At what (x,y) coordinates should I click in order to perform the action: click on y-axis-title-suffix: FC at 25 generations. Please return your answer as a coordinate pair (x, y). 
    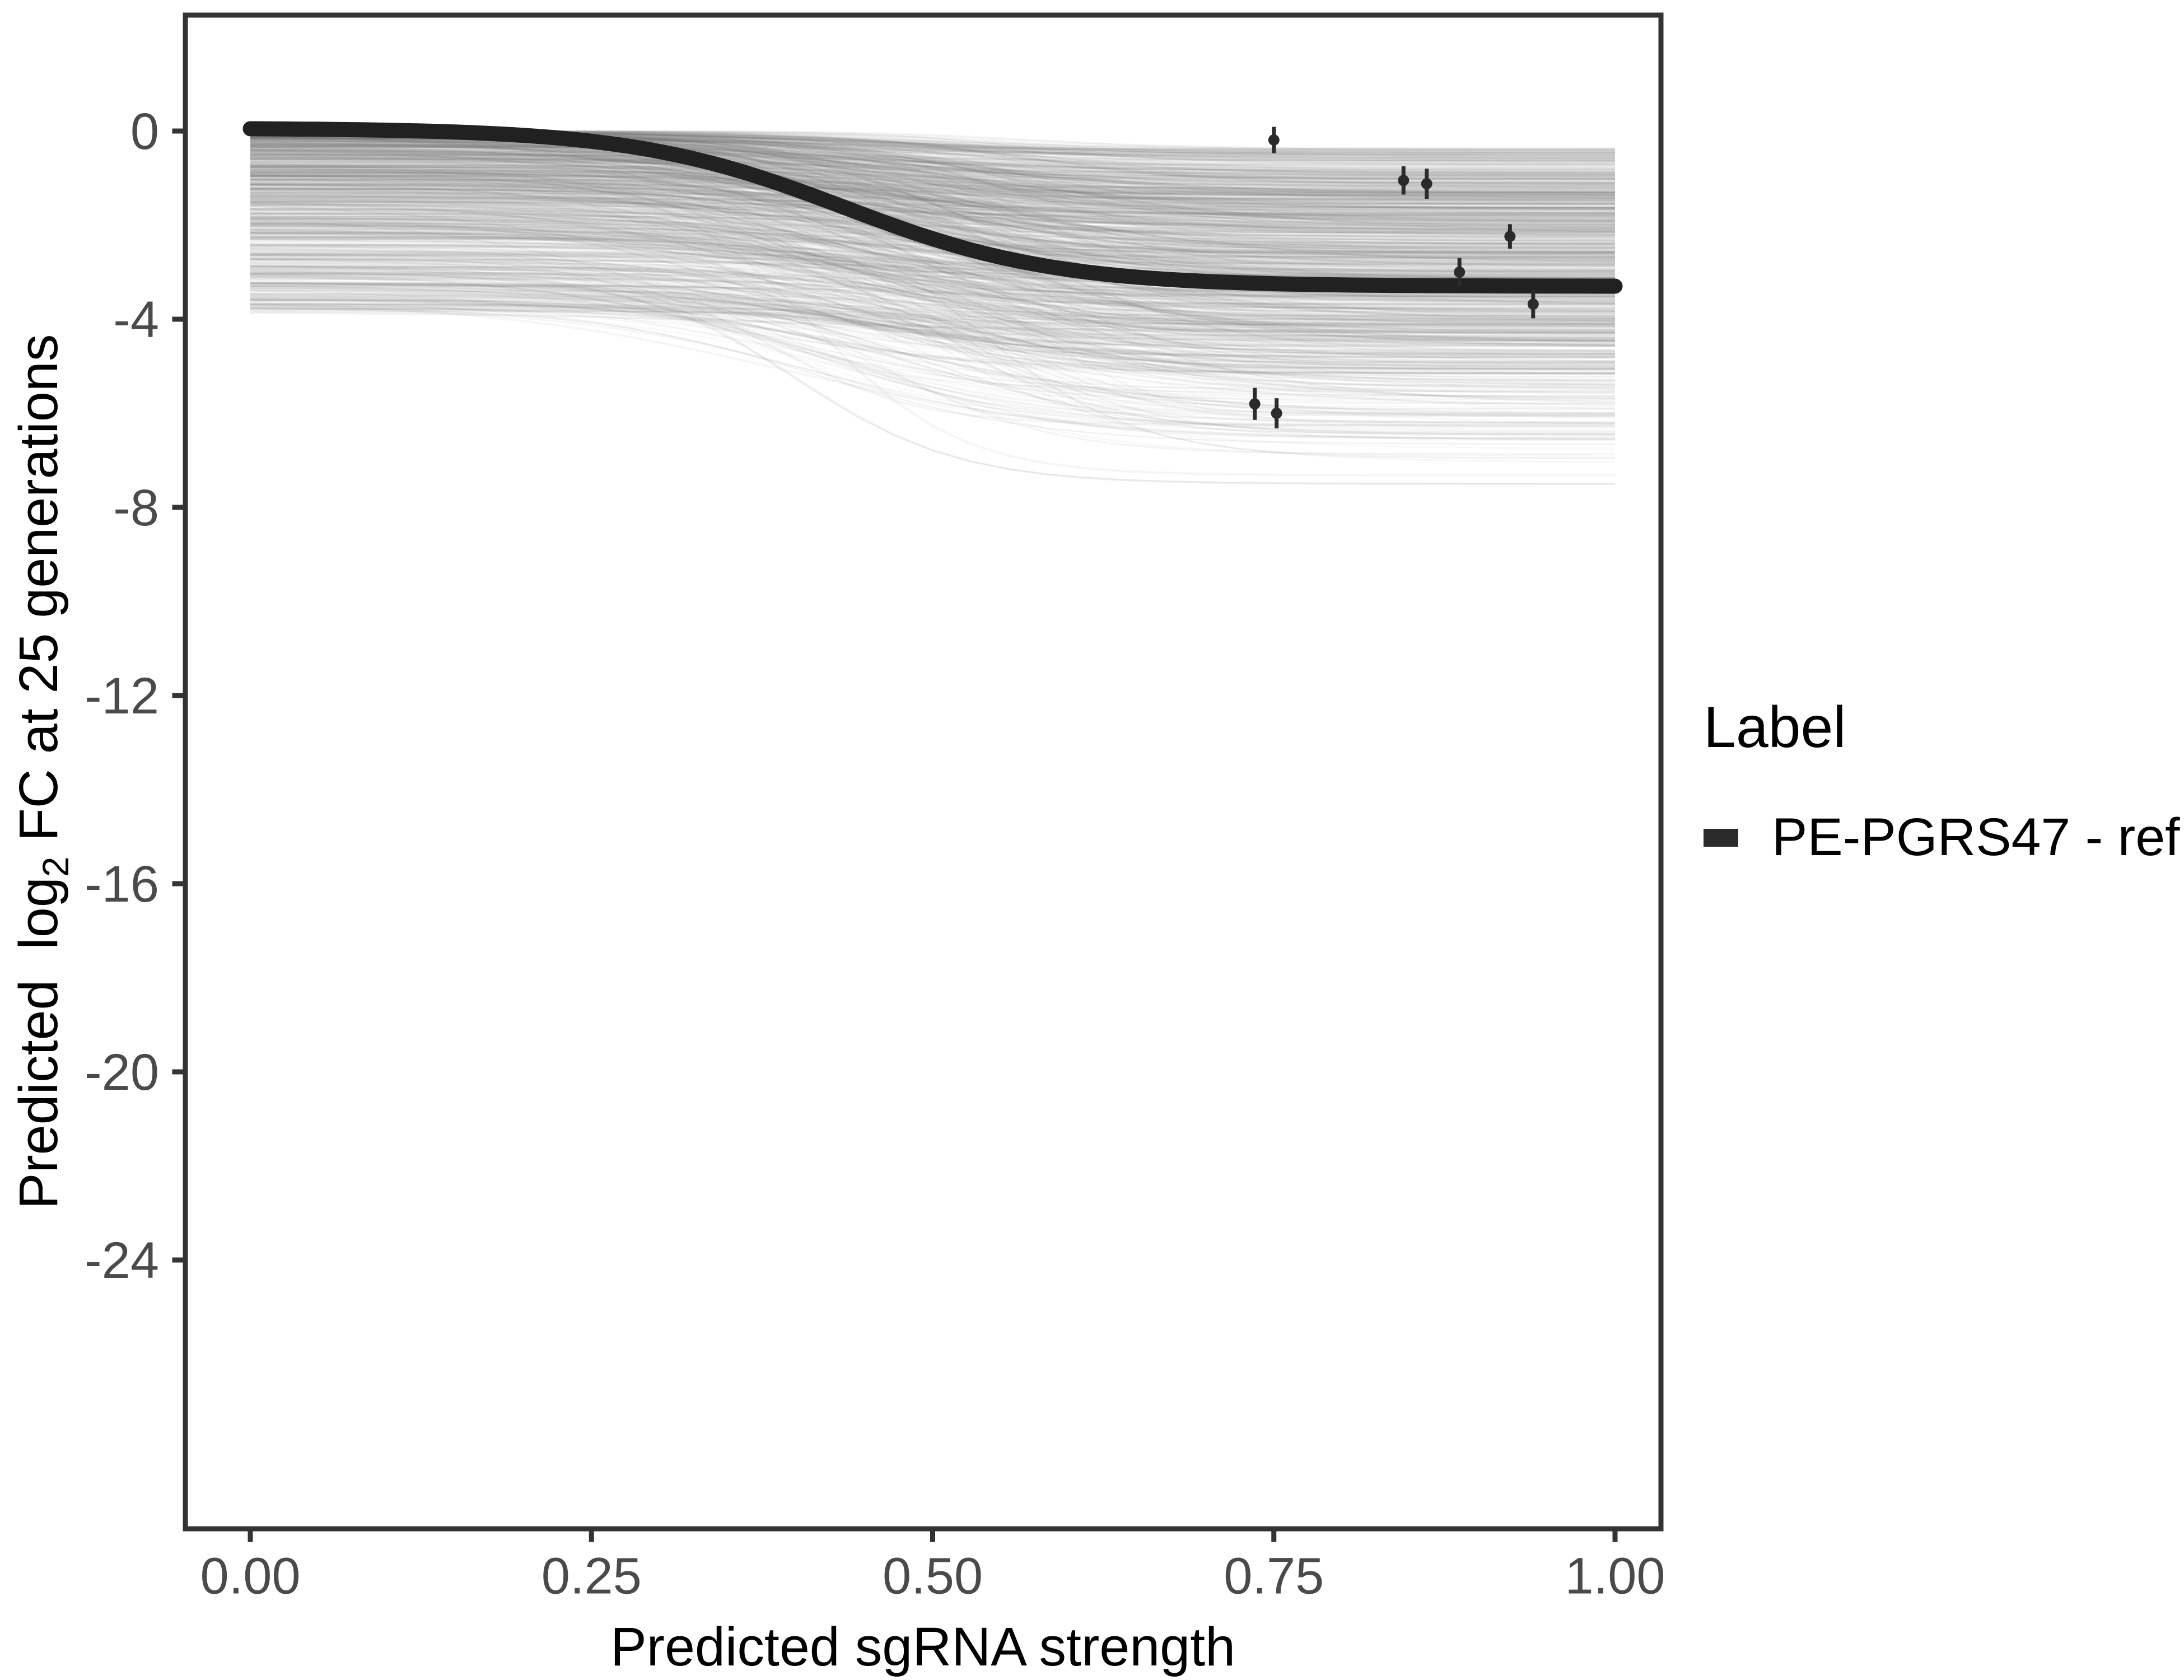
    Looking at the image, I should click on (38, 595).